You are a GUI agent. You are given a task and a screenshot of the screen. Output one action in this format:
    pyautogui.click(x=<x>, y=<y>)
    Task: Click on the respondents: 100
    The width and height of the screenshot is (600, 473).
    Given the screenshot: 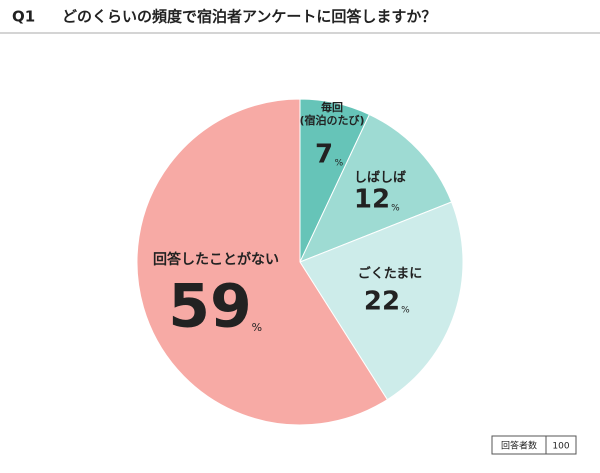 What is the action you would take?
    pyautogui.click(x=560, y=447)
    